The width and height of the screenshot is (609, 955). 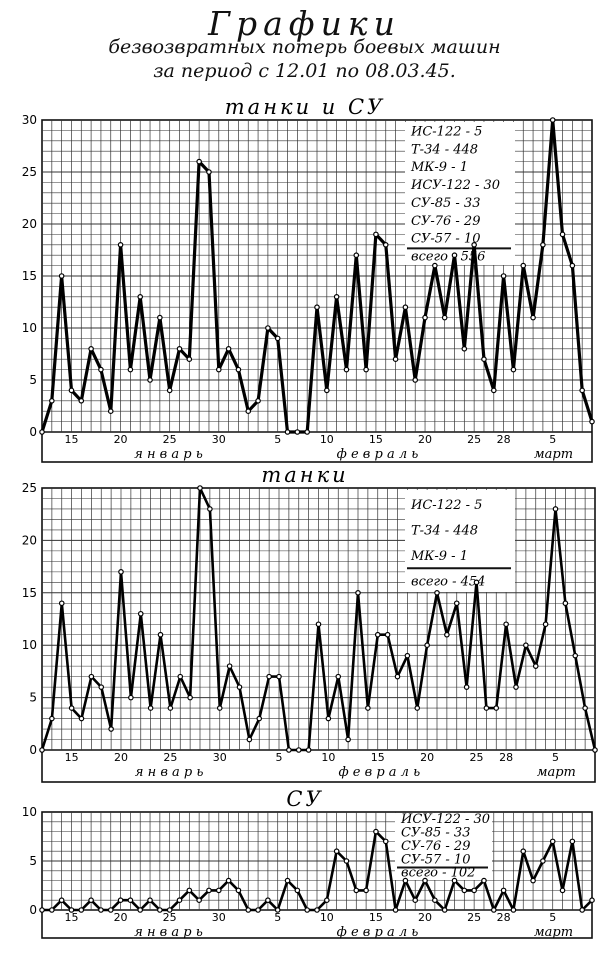 I want to click on panel-title: танки и СУ, so click(x=305, y=107).